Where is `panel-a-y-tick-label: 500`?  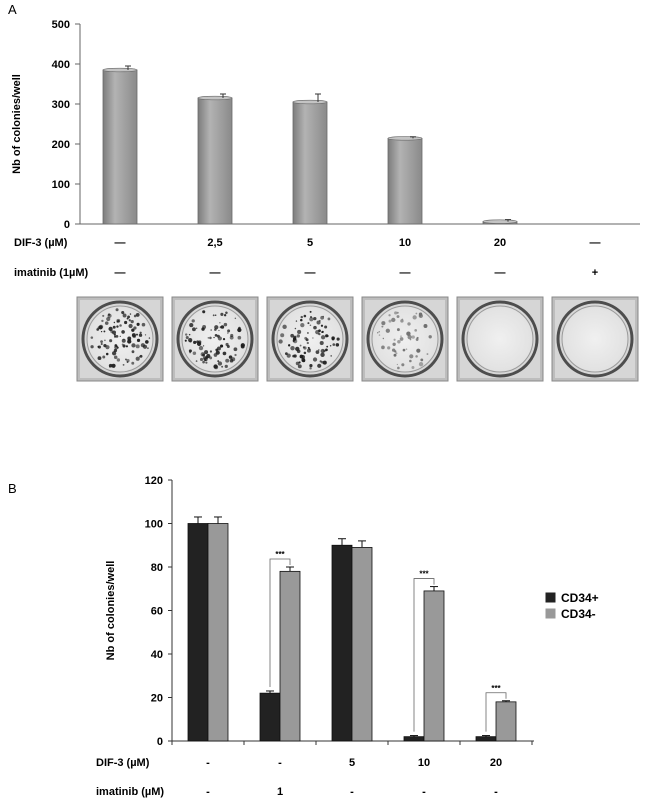
panel-a-y-tick-label: 500 is located at coordinates (61, 25).